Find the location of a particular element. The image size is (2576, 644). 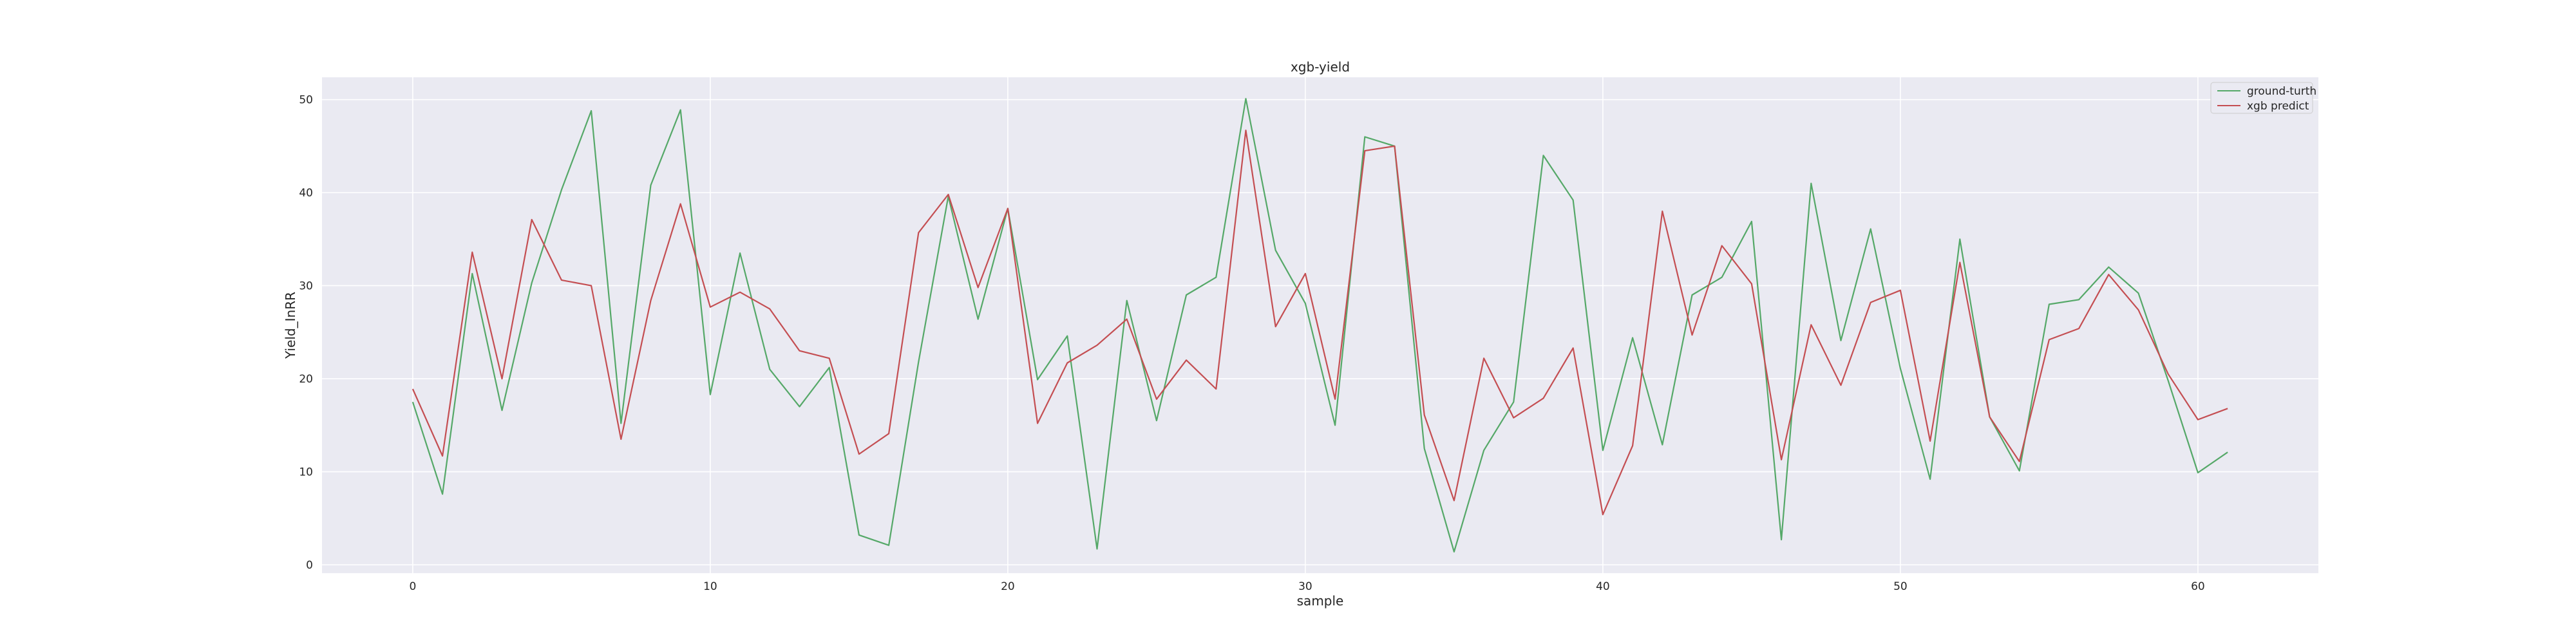

y-tick-label: 10 is located at coordinates (306, 473).